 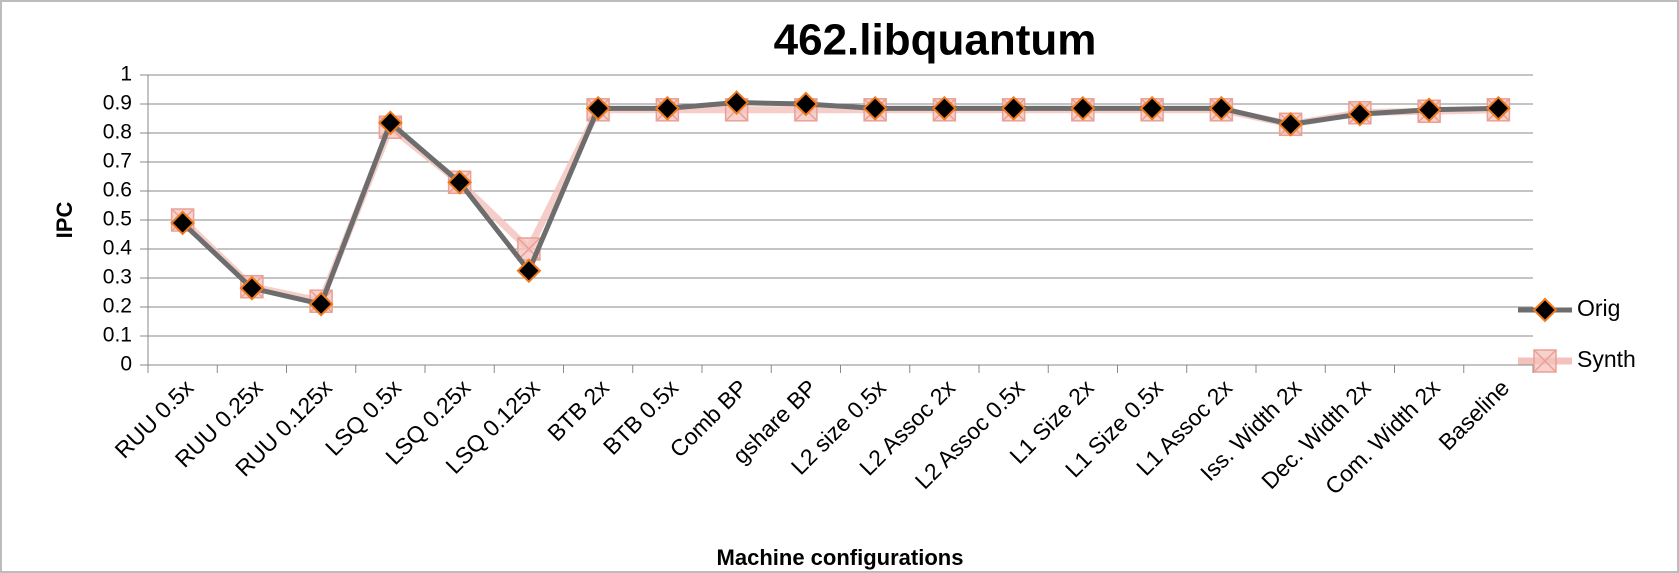 What do you see at coordinates (126, 74) in the screenshot?
I see `y-tick-label: 1` at bounding box center [126, 74].